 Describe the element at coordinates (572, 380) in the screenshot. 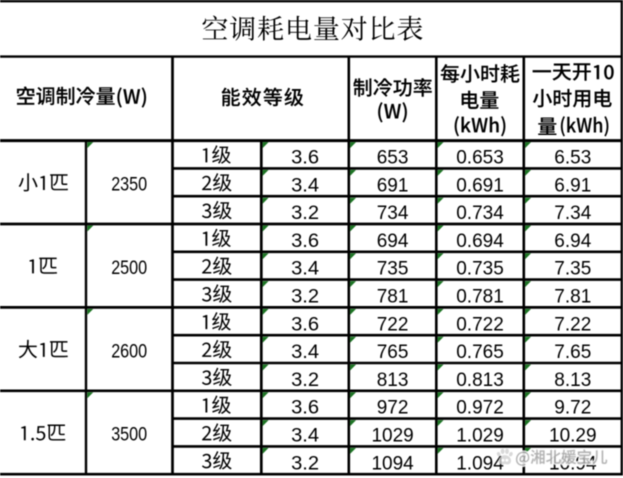

I see `svg-text: 8.13` at that location.